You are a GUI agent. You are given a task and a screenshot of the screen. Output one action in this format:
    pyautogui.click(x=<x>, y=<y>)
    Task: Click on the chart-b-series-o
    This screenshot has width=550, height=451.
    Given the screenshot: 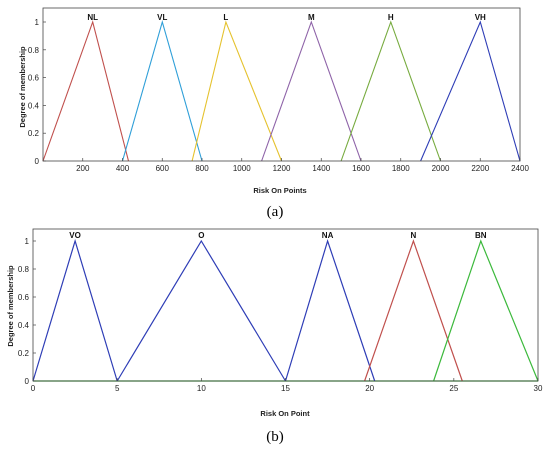 What is the action you would take?
    pyautogui.click(x=201, y=310)
    